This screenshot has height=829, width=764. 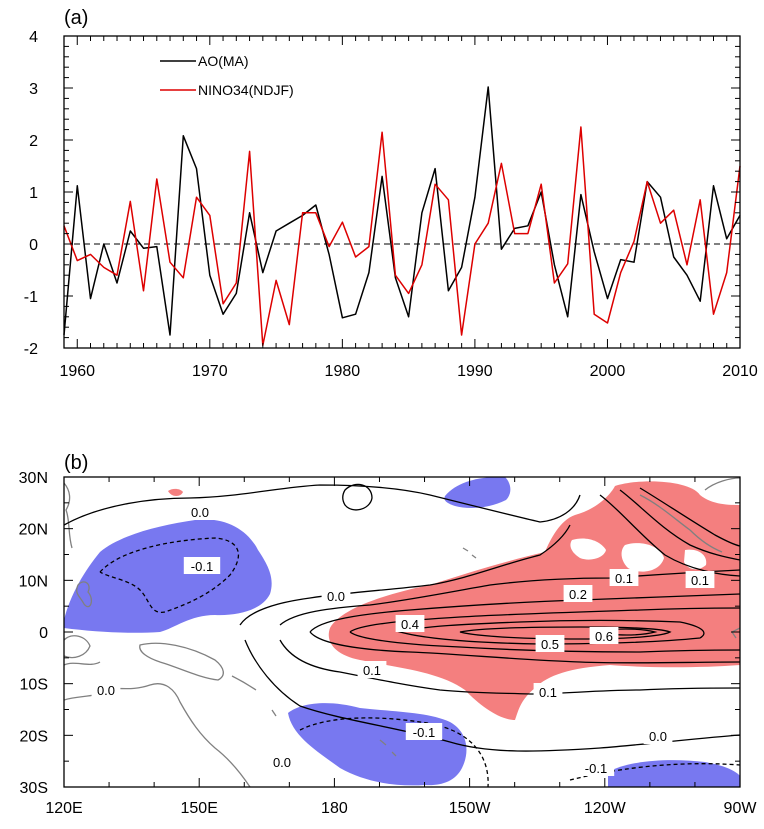 I want to click on map-y-tick-label: 30N, so click(x=33, y=478).